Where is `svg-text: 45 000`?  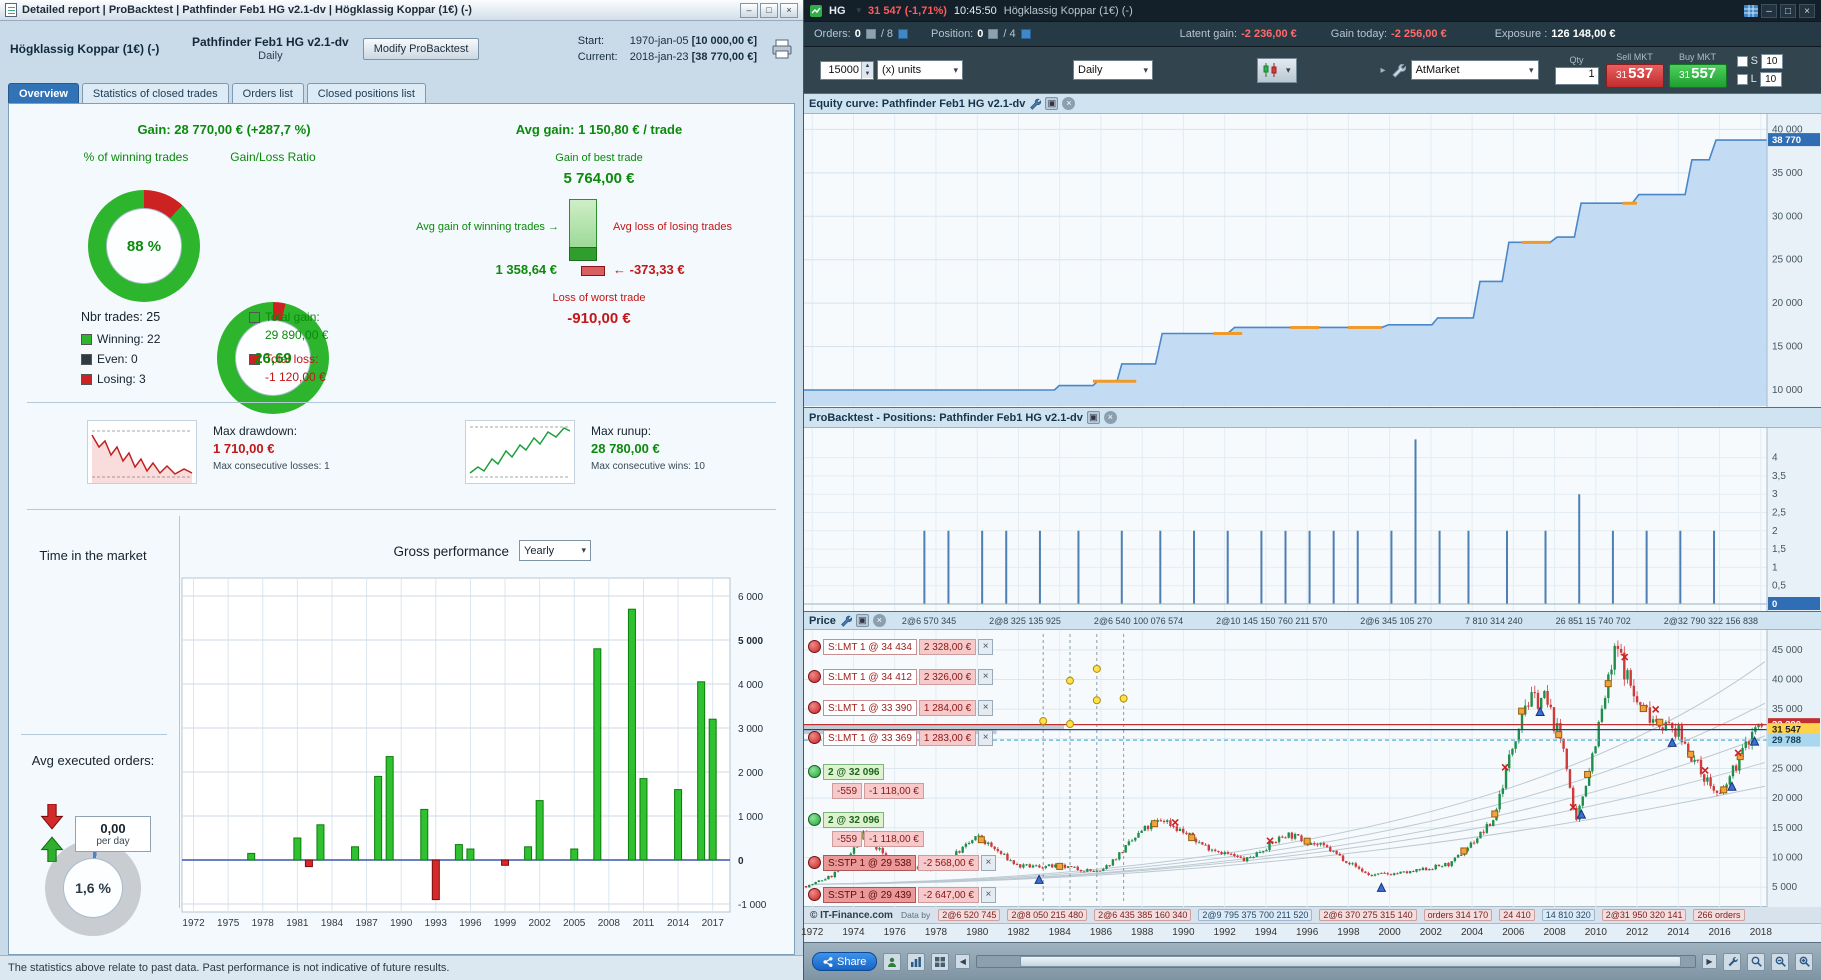
svg-text: 45 000 is located at coordinates (1787, 650).